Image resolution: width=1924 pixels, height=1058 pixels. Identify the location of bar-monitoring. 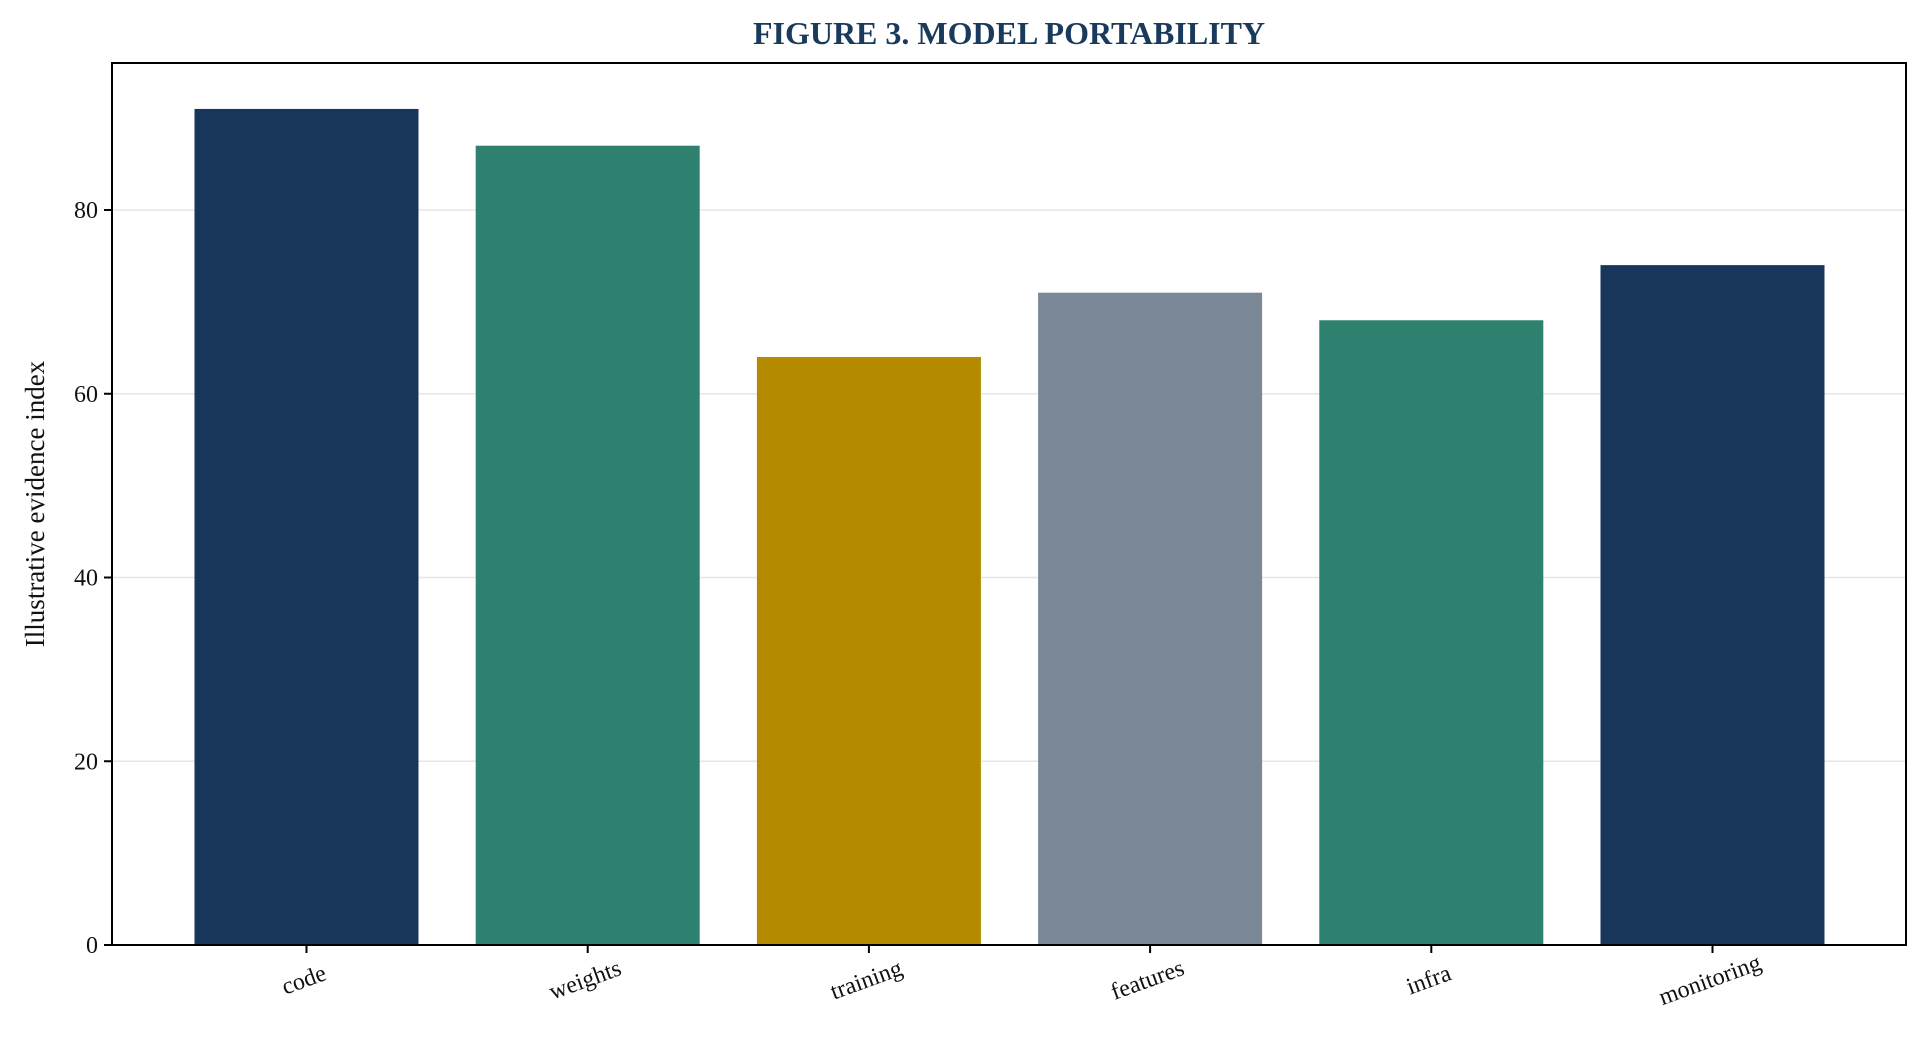
(1712, 605).